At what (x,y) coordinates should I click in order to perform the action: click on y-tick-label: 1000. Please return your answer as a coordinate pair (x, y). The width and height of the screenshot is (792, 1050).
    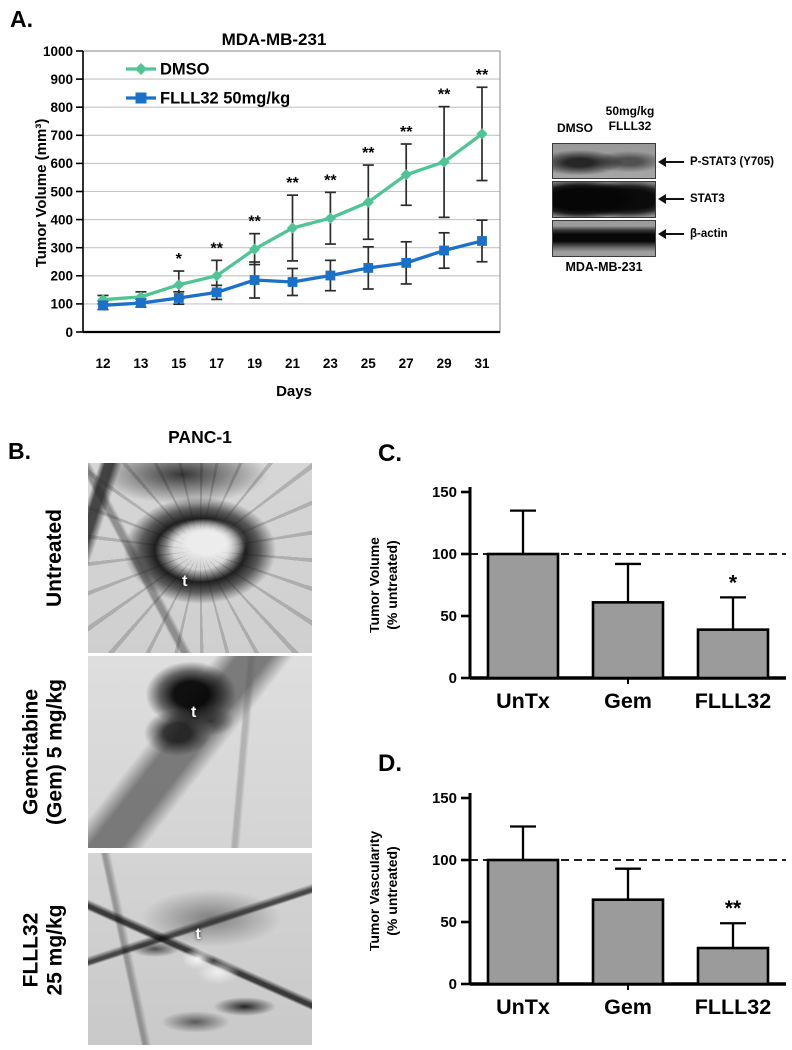
    Looking at the image, I should click on (58, 51).